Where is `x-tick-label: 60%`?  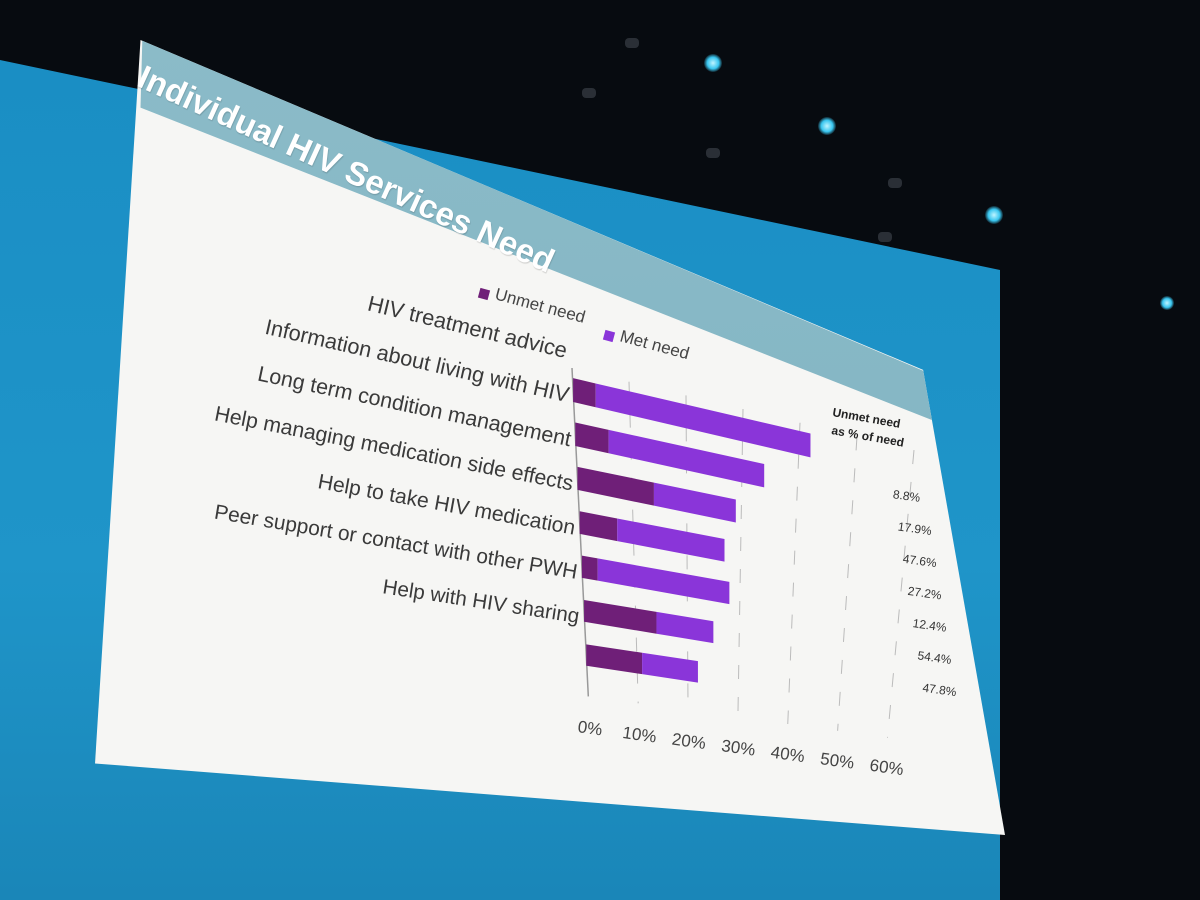
x-tick-label: 60% is located at coordinates (887, 768).